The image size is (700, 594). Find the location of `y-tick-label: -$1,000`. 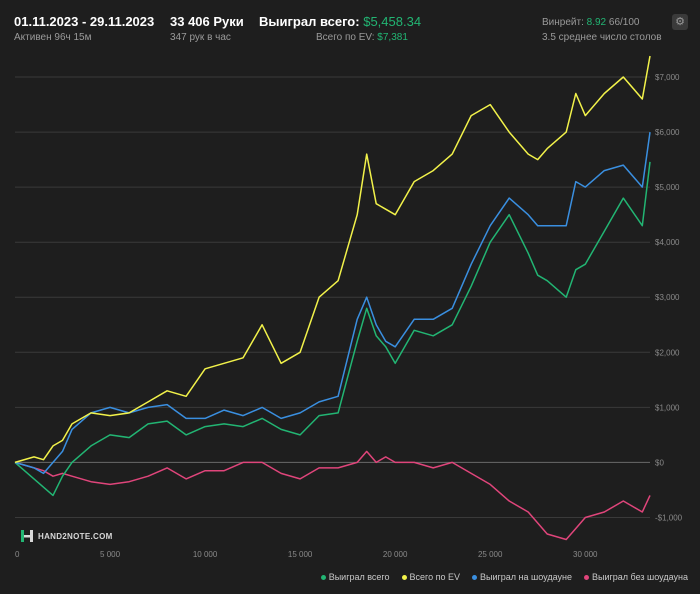

y-tick-label: -$1,000 is located at coordinates (669, 517).